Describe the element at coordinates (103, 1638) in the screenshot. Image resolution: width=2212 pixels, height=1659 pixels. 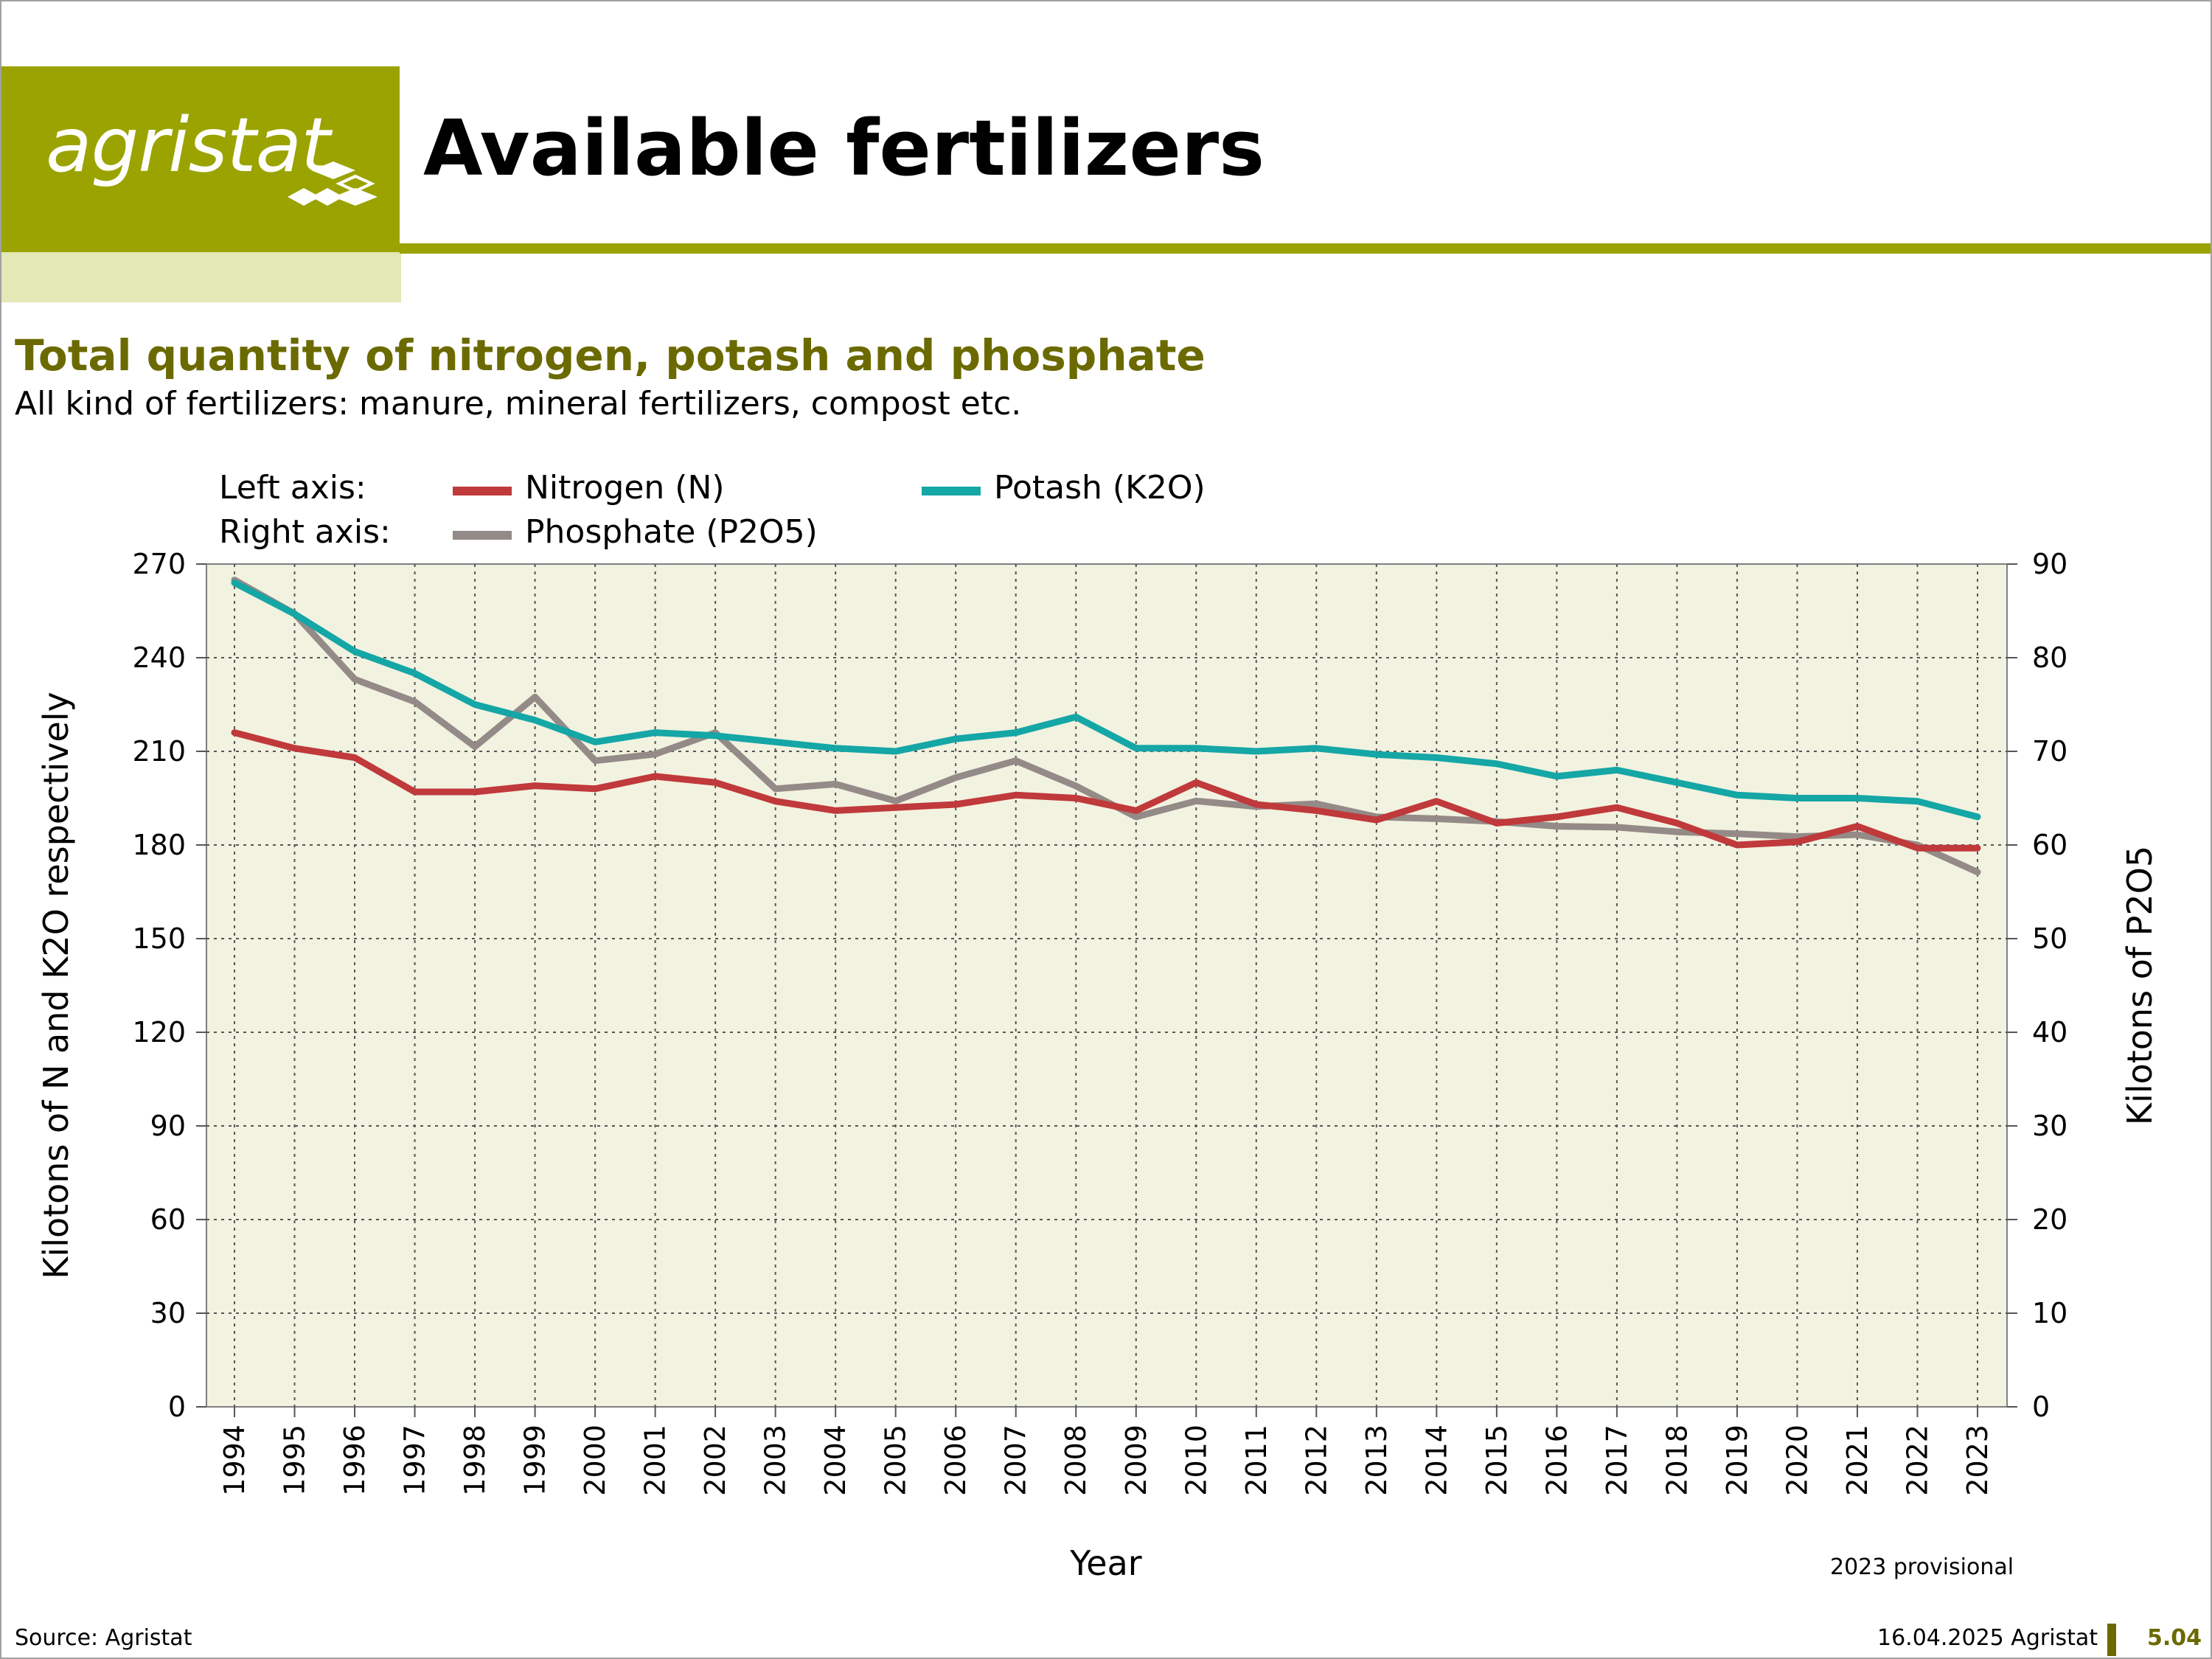
I see `source-note: Source: Agristat` at that location.